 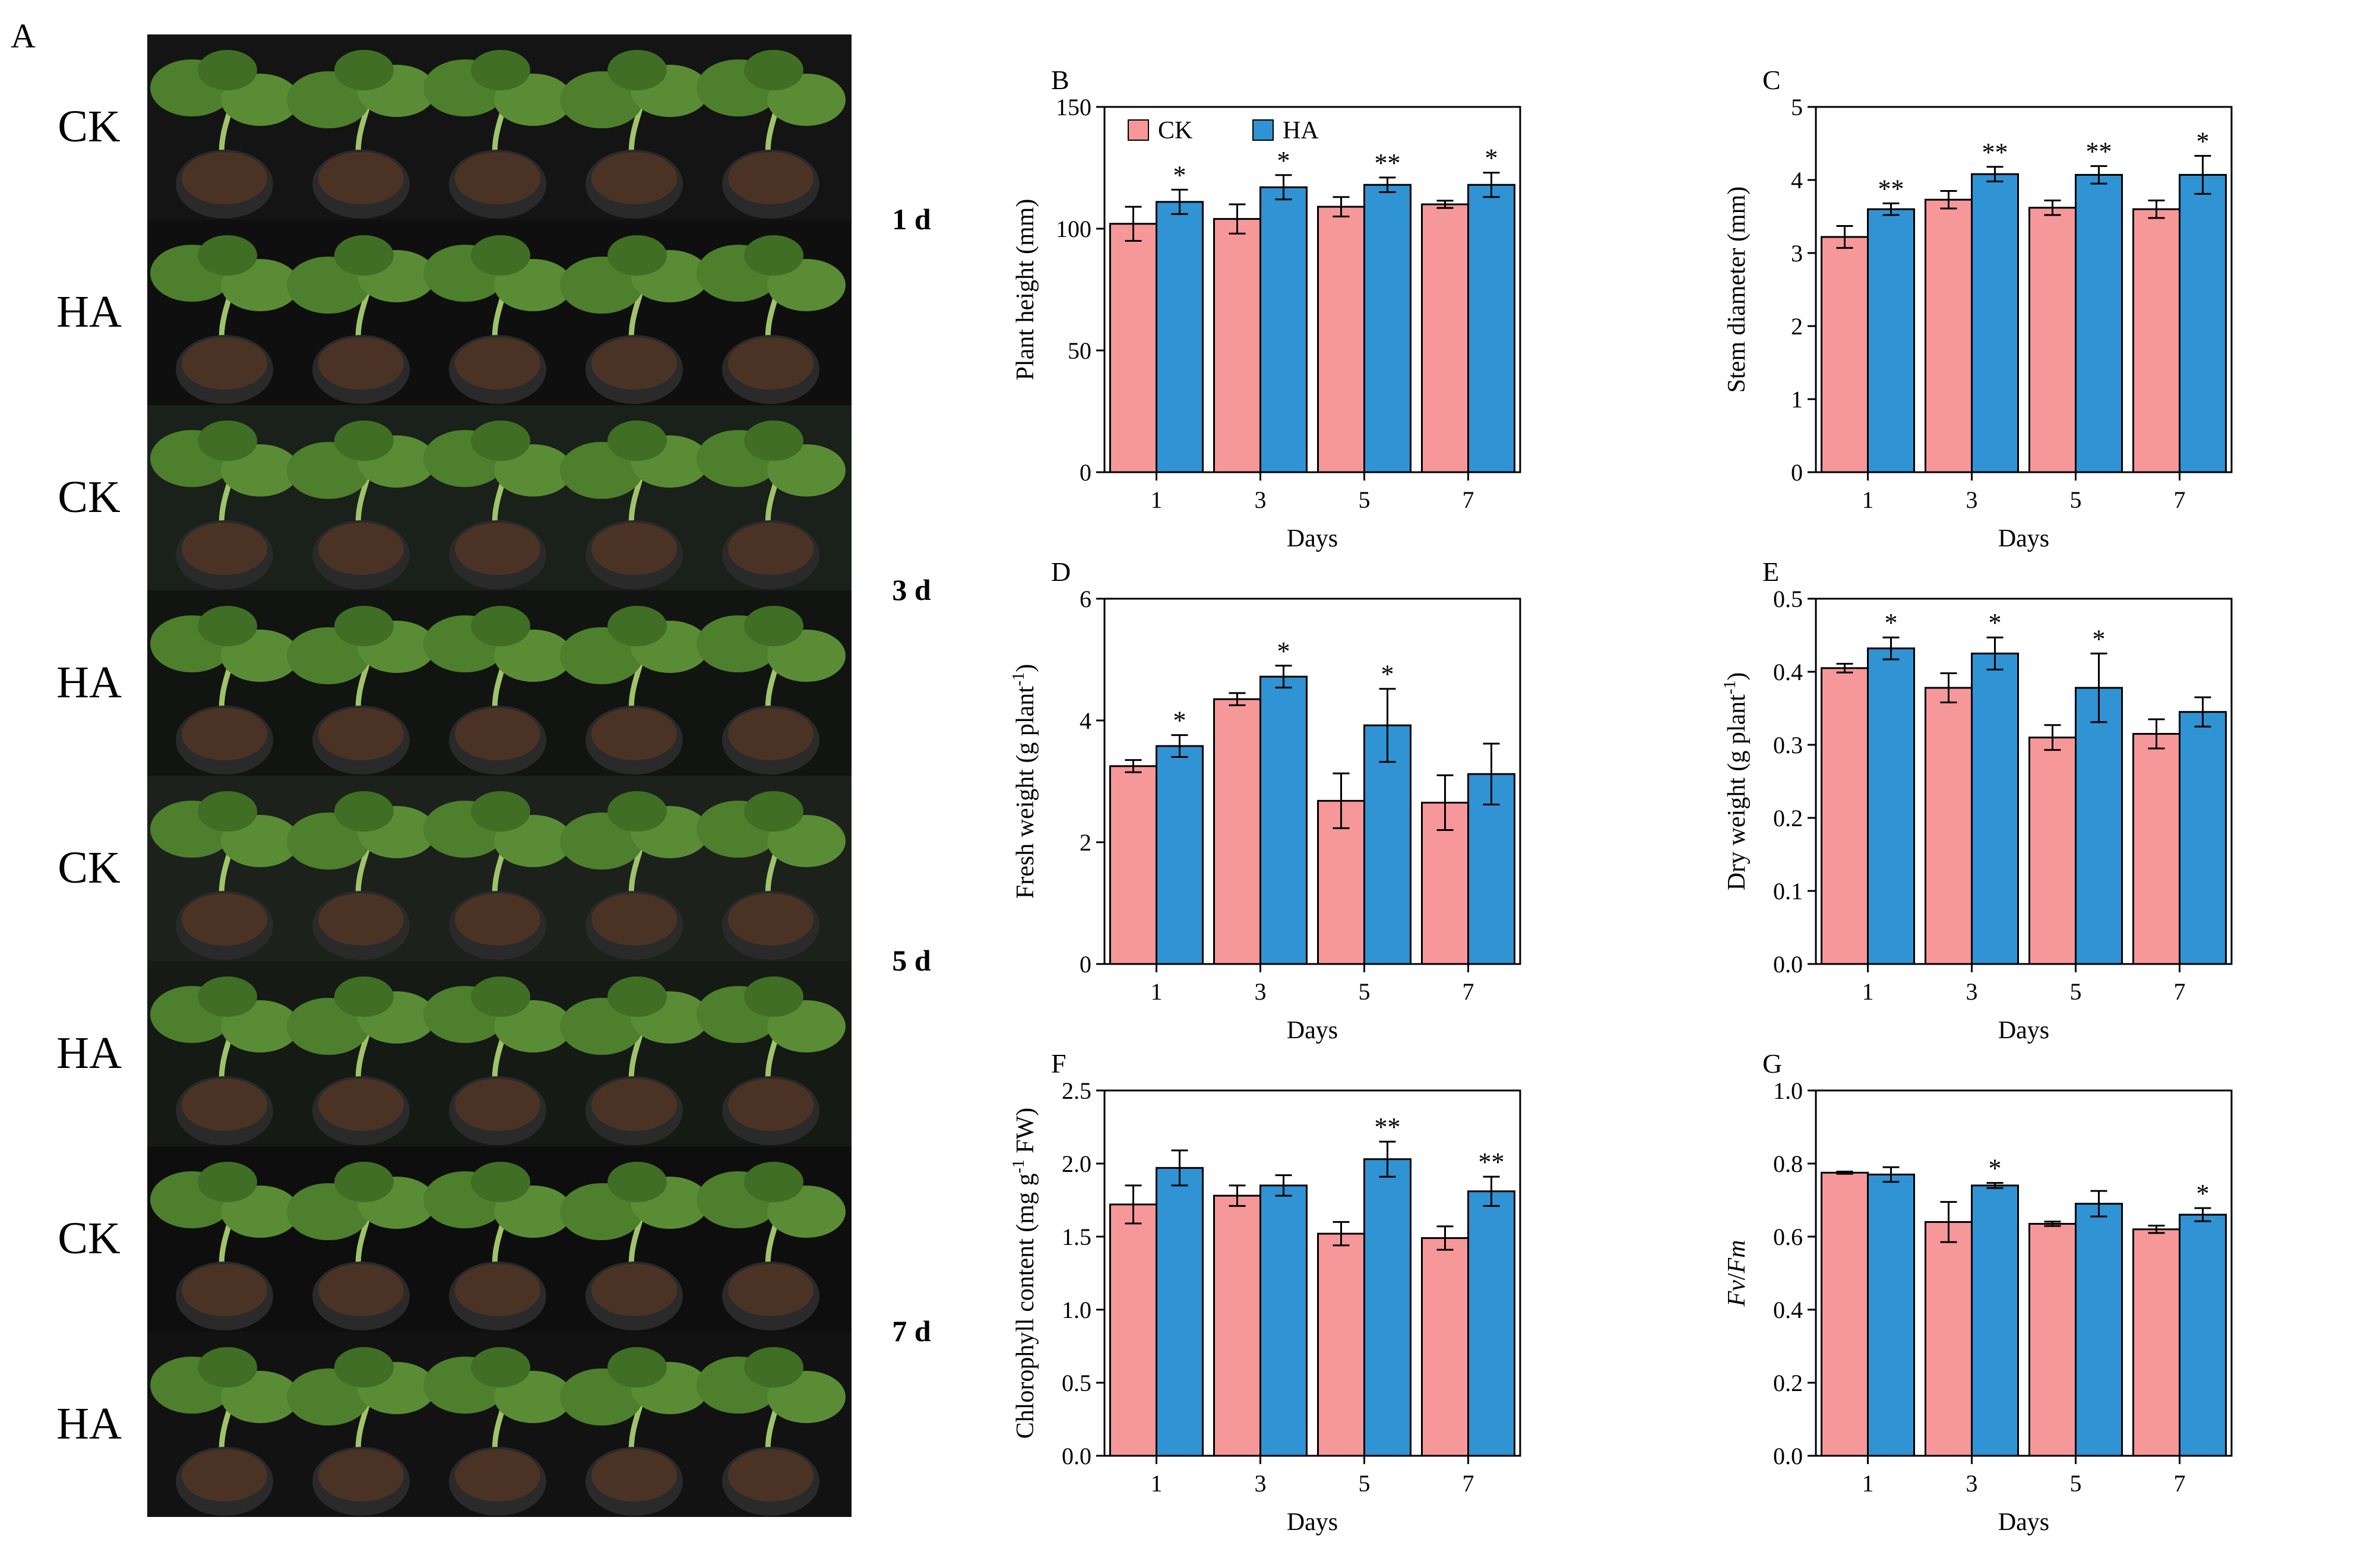 I want to click on y-axis-label: Plant height (mm), so click(x=1025, y=290).